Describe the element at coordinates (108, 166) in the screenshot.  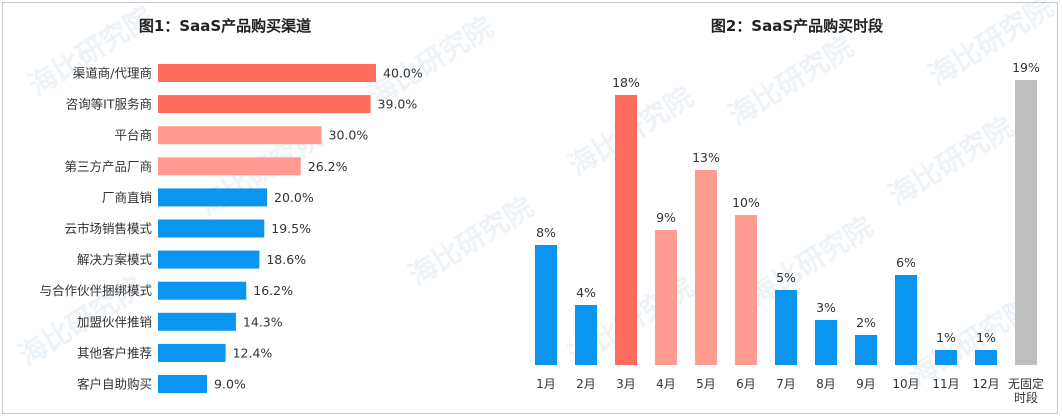
I see `category-label: 第三方产品厂商` at that location.